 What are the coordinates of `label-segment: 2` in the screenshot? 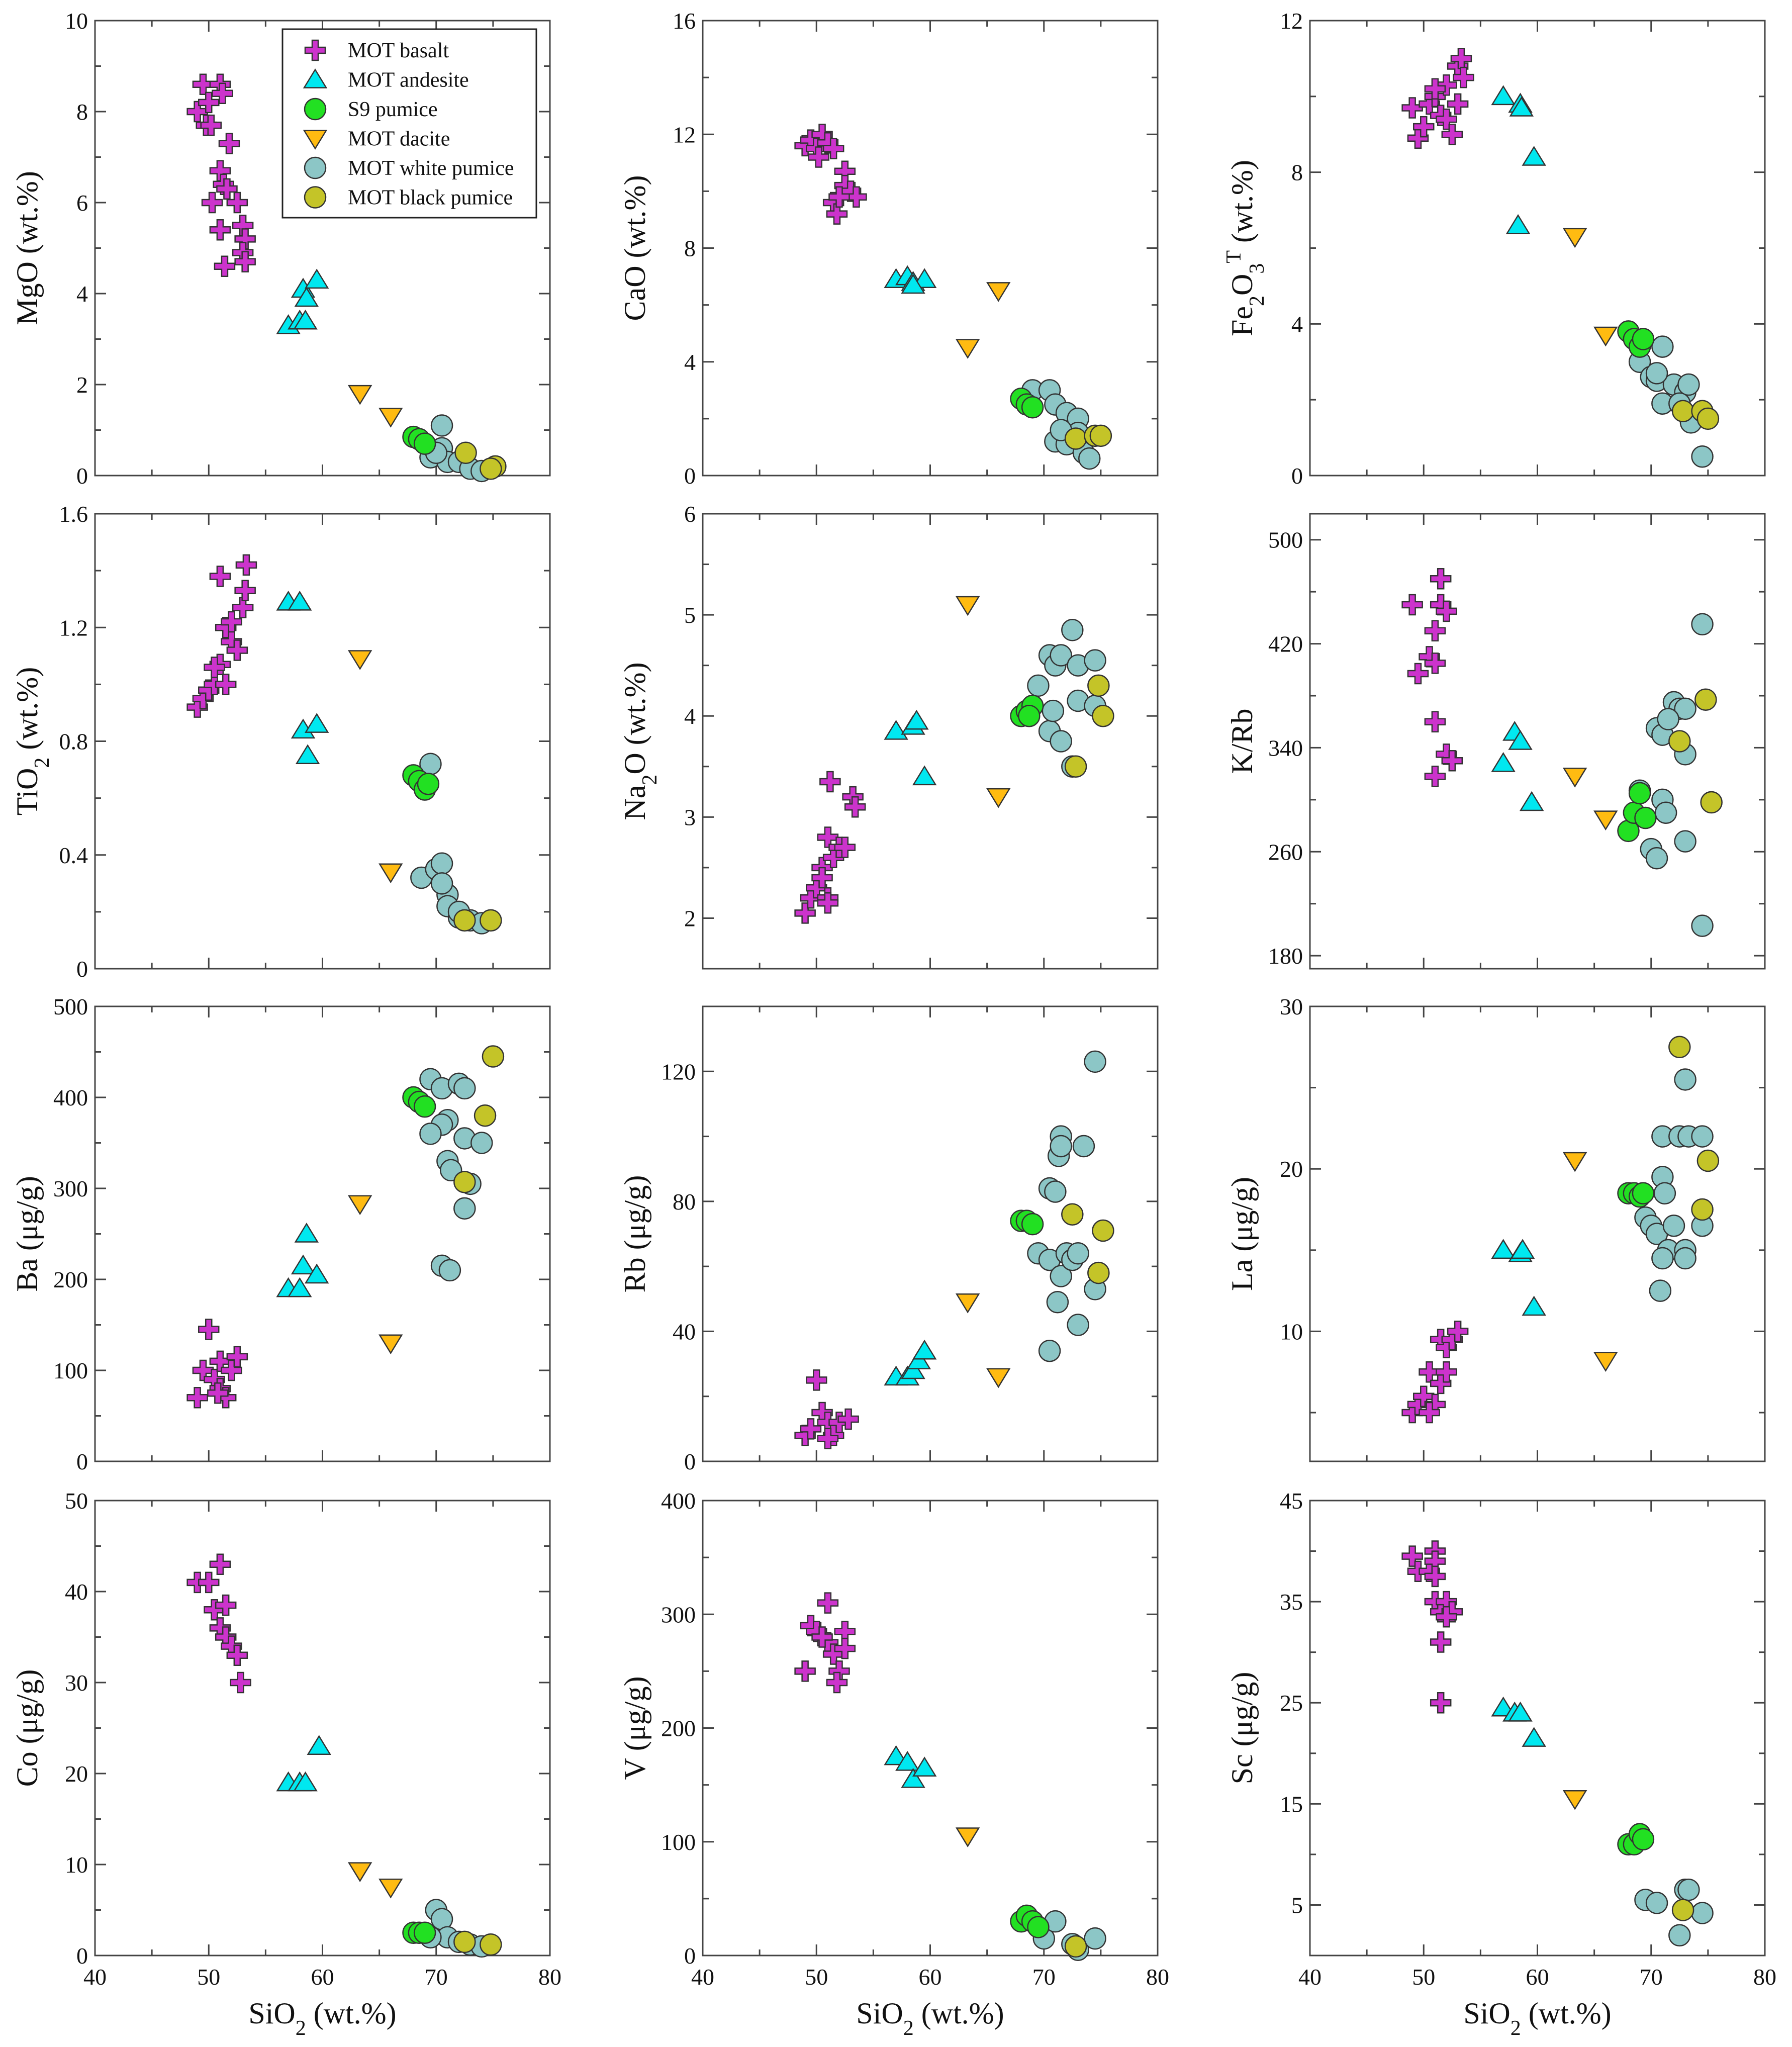 It's located at (650, 780).